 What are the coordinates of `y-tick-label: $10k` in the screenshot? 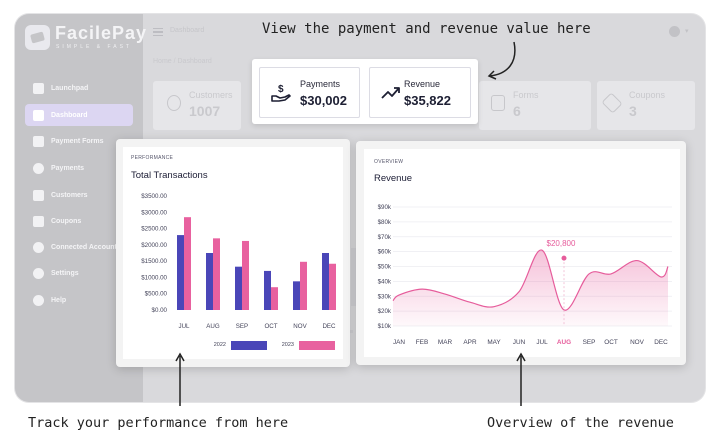 It's located at (385, 326).